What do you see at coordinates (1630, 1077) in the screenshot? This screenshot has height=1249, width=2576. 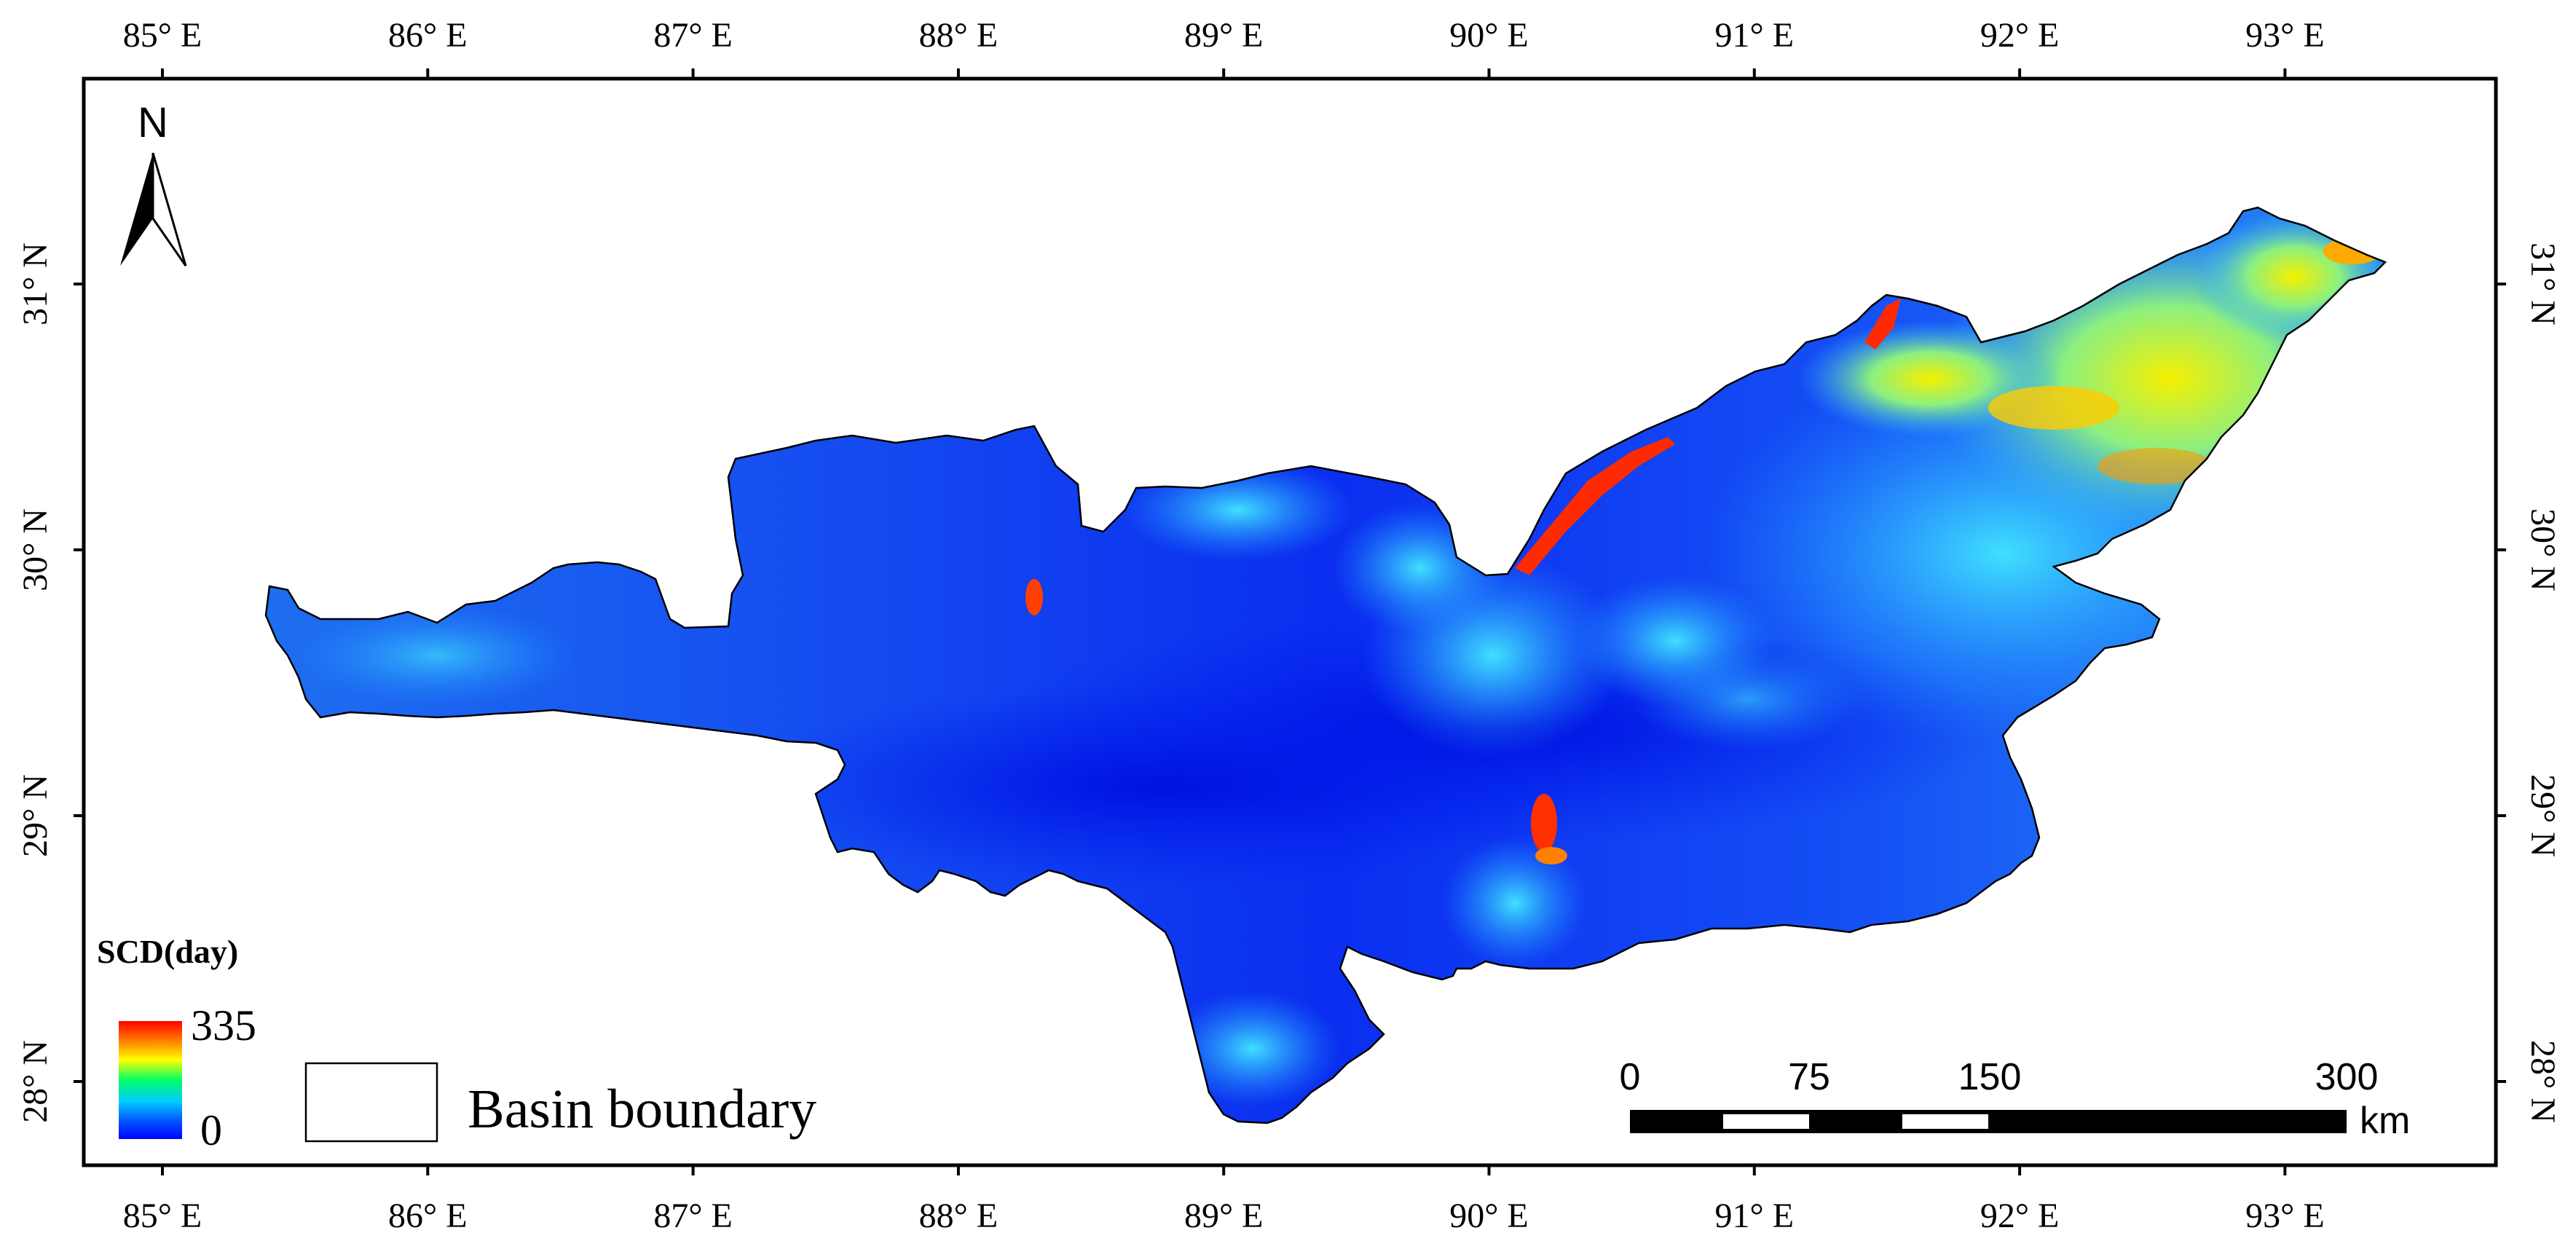 I see `scale-label-0: 0` at bounding box center [1630, 1077].